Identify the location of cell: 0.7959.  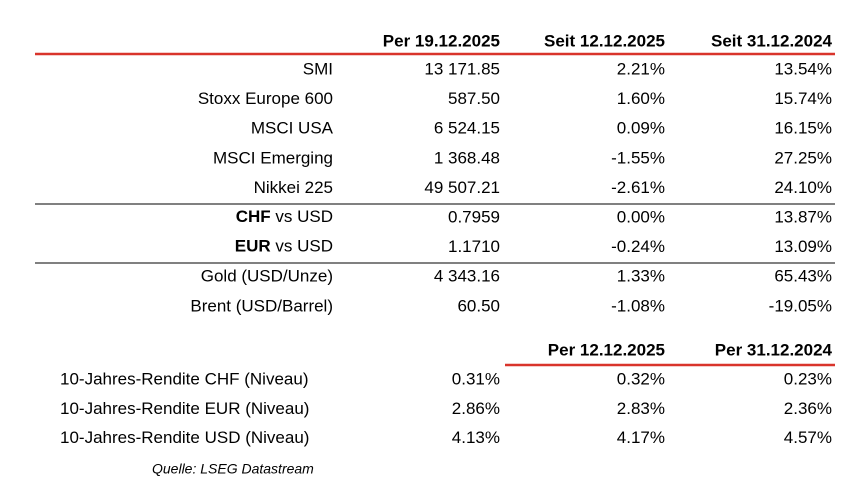
(474, 216).